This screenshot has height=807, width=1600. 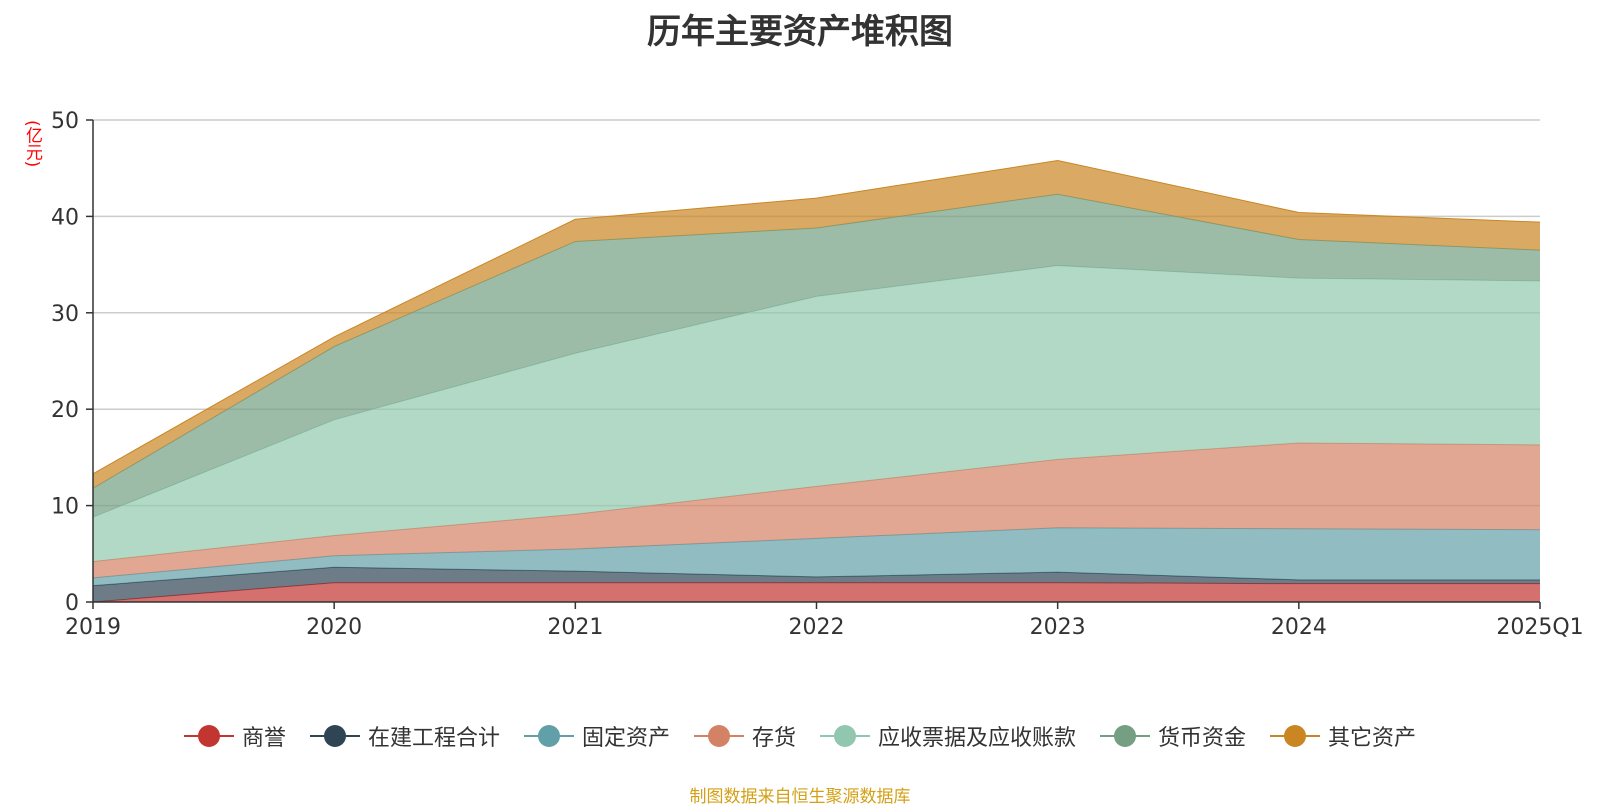 What do you see at coordinates (800, 32) in the screenshot?
I see `chart-title: 历年主要资产堆积图` at bounding box center [800, 32].